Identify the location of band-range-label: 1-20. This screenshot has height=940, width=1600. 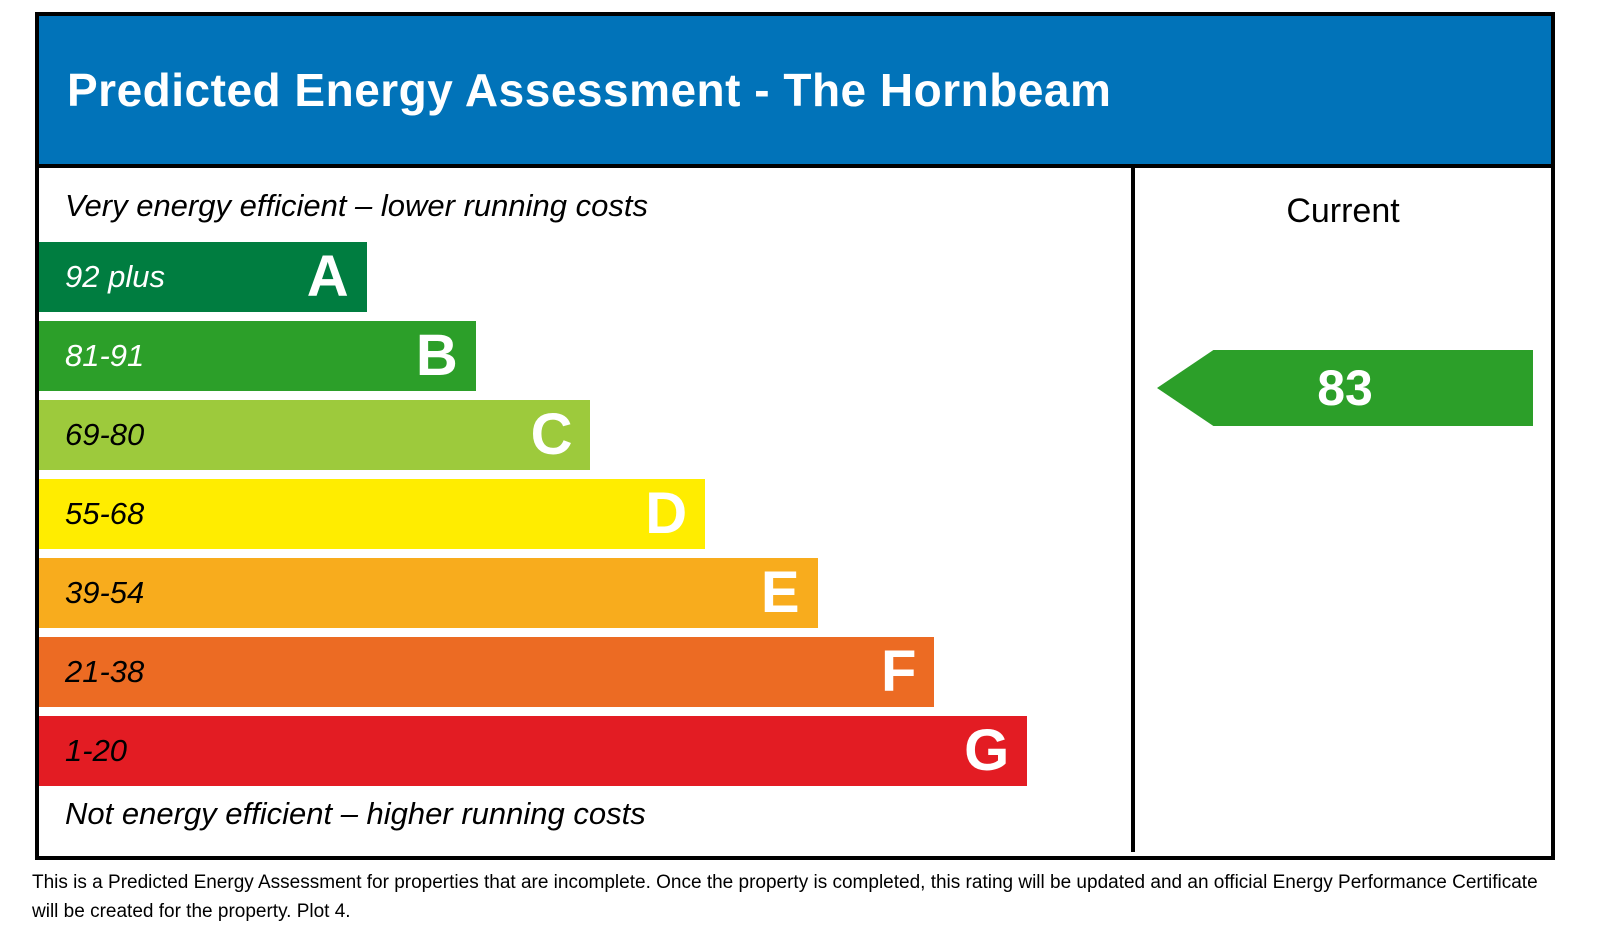
(96, 750).